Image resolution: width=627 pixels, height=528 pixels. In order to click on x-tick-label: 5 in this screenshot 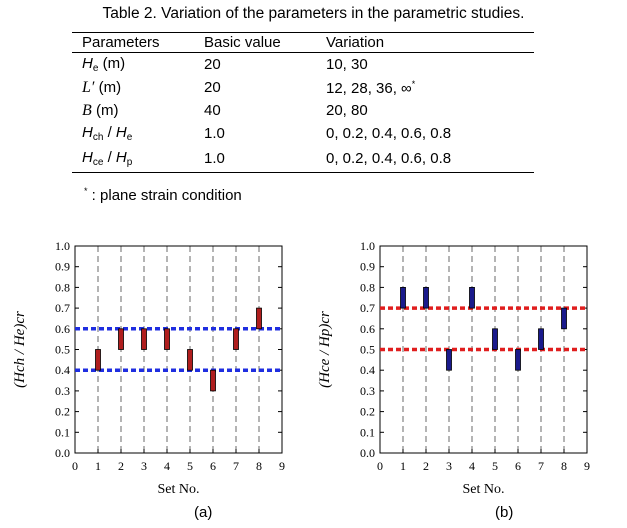, I will do `click(190, 466)`.